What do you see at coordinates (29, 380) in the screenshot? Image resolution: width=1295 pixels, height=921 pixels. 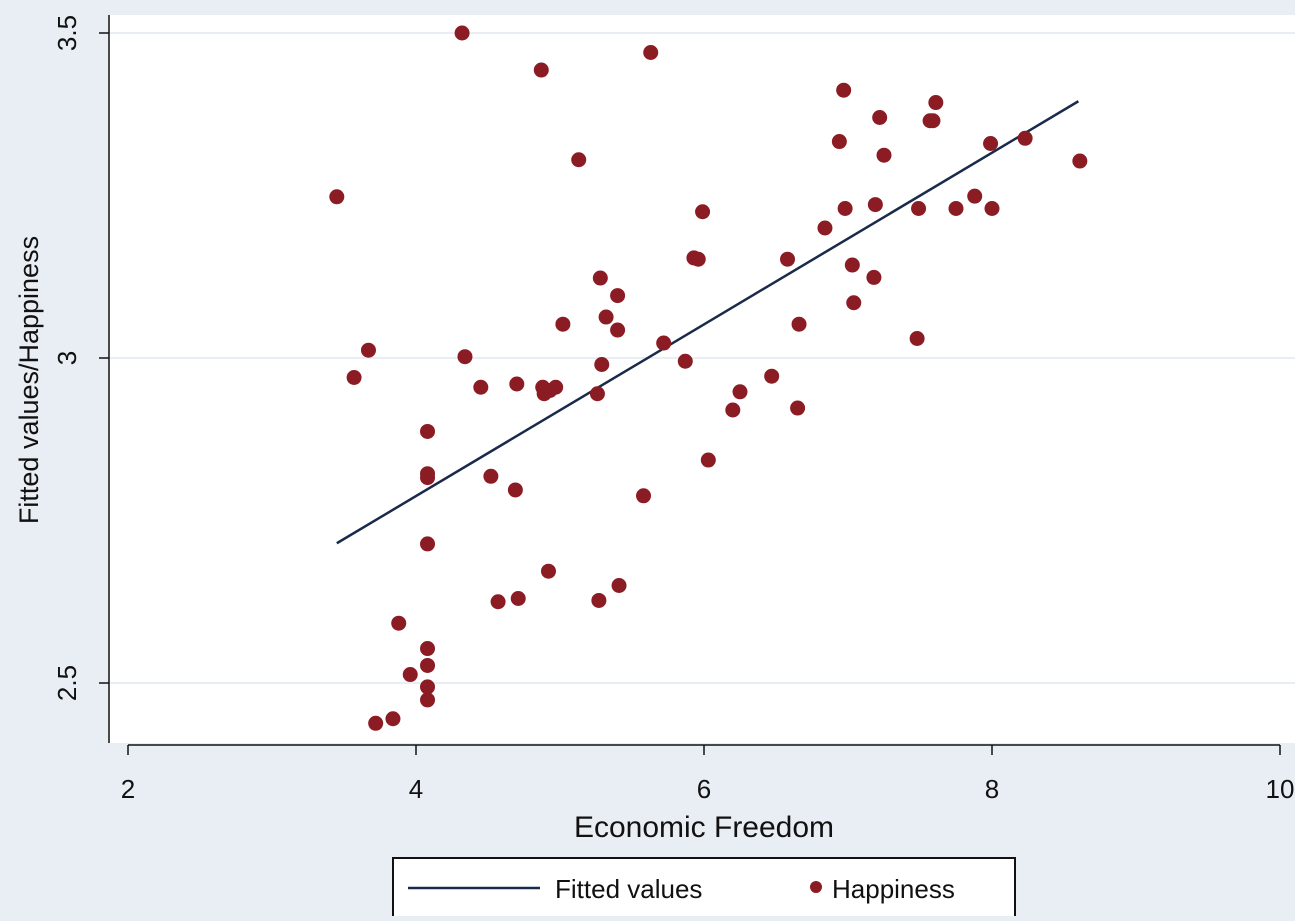 I see `y-axis-title: Fitted values/Happiness` at bounding box center [29, 380].